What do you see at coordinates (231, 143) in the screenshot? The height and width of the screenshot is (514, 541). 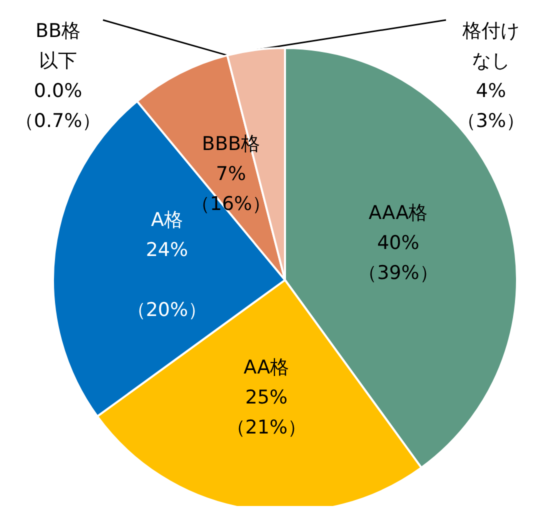 I see `slice-label: BBB格` at bounding box center [231, 143].